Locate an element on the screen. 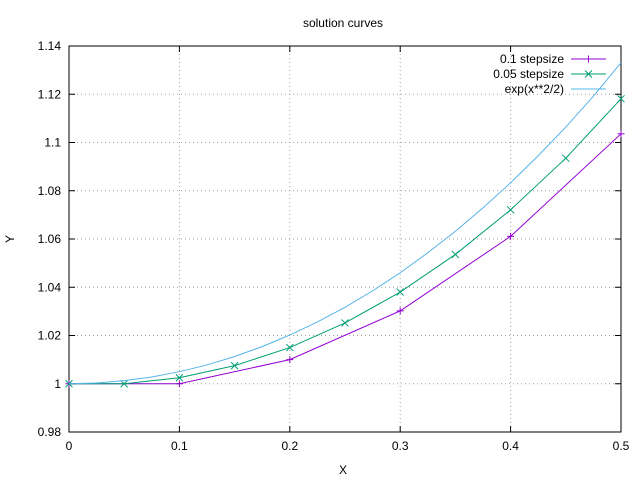  y-tick-label: 1.06 is located at coordinates (50, 239).